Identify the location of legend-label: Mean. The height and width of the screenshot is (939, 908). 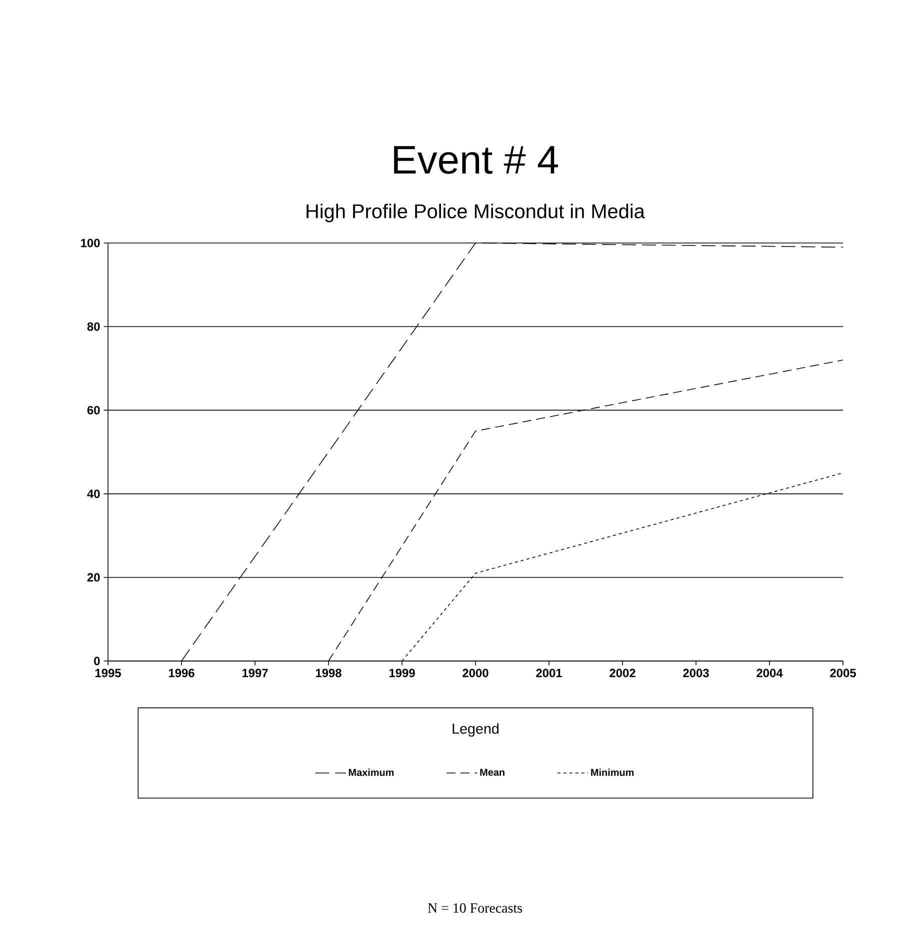
(492, 772).